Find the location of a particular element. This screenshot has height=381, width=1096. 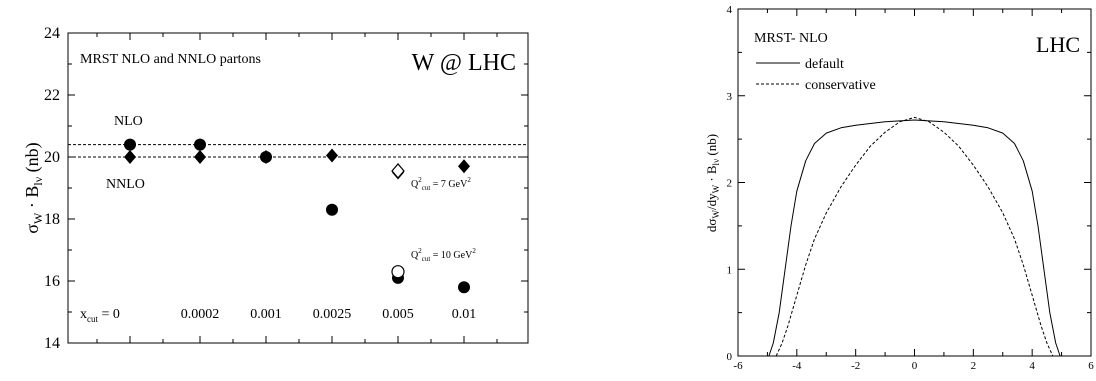

right-ytick-label: 0 is located at coordinates (730, 357).